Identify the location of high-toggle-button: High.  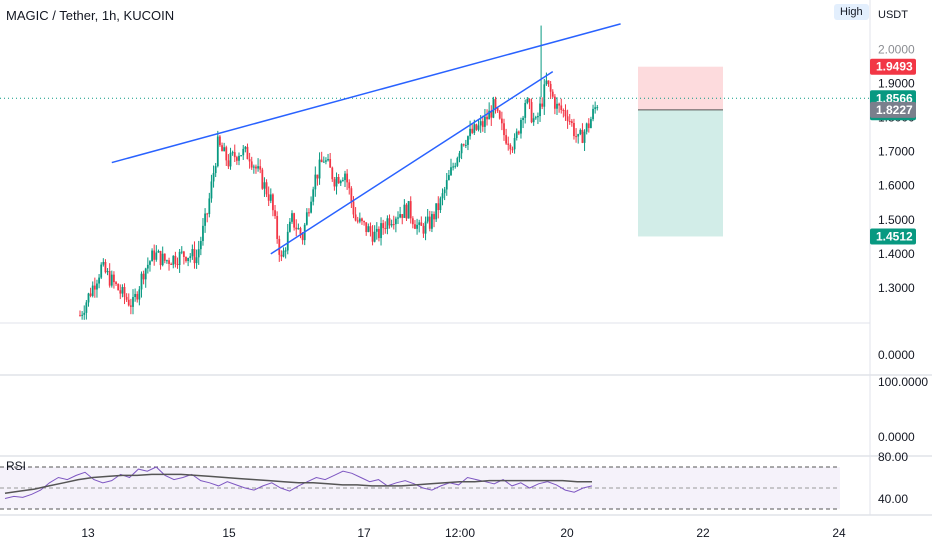
(851, 12).